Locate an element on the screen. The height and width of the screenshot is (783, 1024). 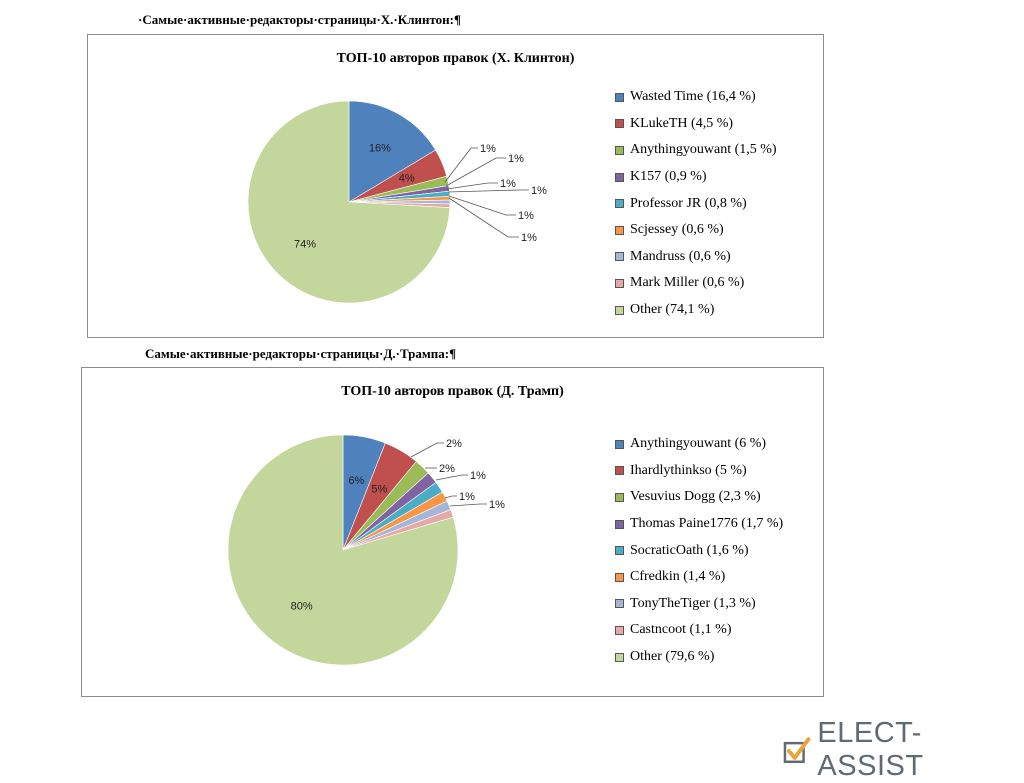
legend-label: Wasted Time (16,4 %) is located at coordinates (693, 97).